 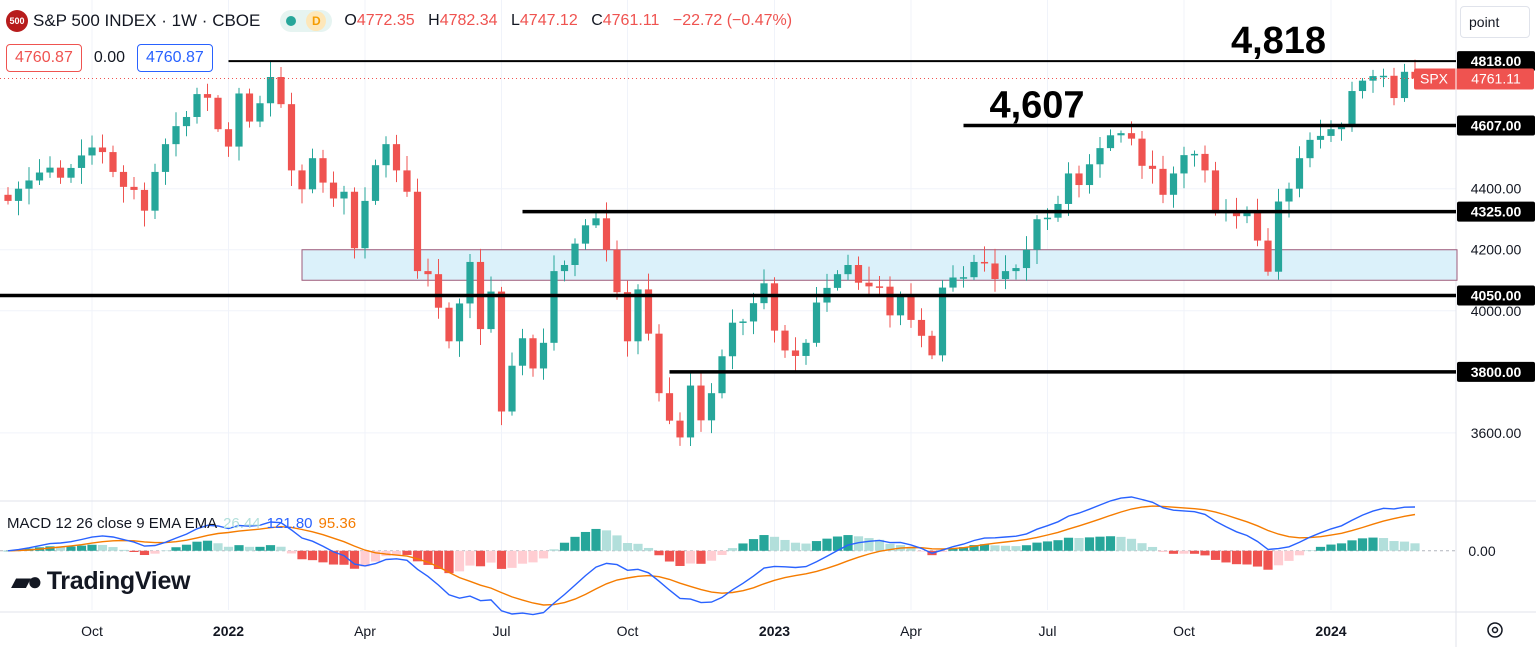 I want to click on scale-mode-button: point, so click(x=1495, y=22).